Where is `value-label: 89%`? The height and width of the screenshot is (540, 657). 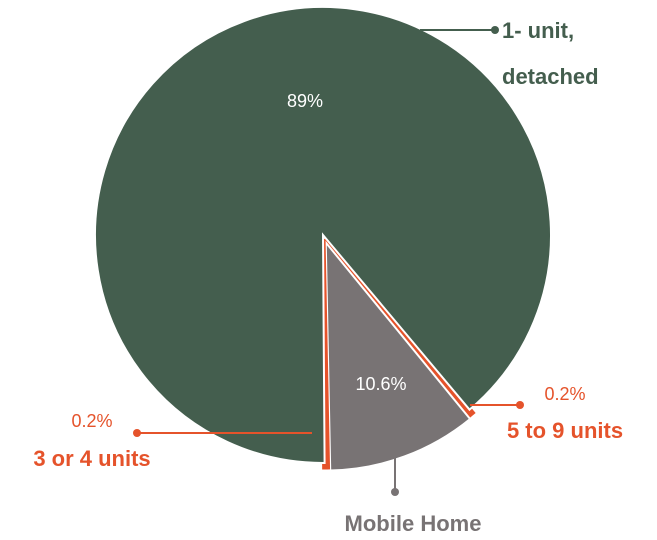 value-label: 89% is located at coordinates (305, 101).